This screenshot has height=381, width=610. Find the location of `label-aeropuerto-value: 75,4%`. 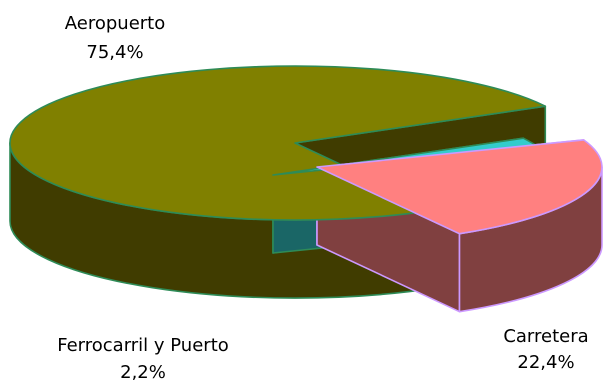

label-aeropuerto-value: 75,4% is located at coordinates (114, 52).